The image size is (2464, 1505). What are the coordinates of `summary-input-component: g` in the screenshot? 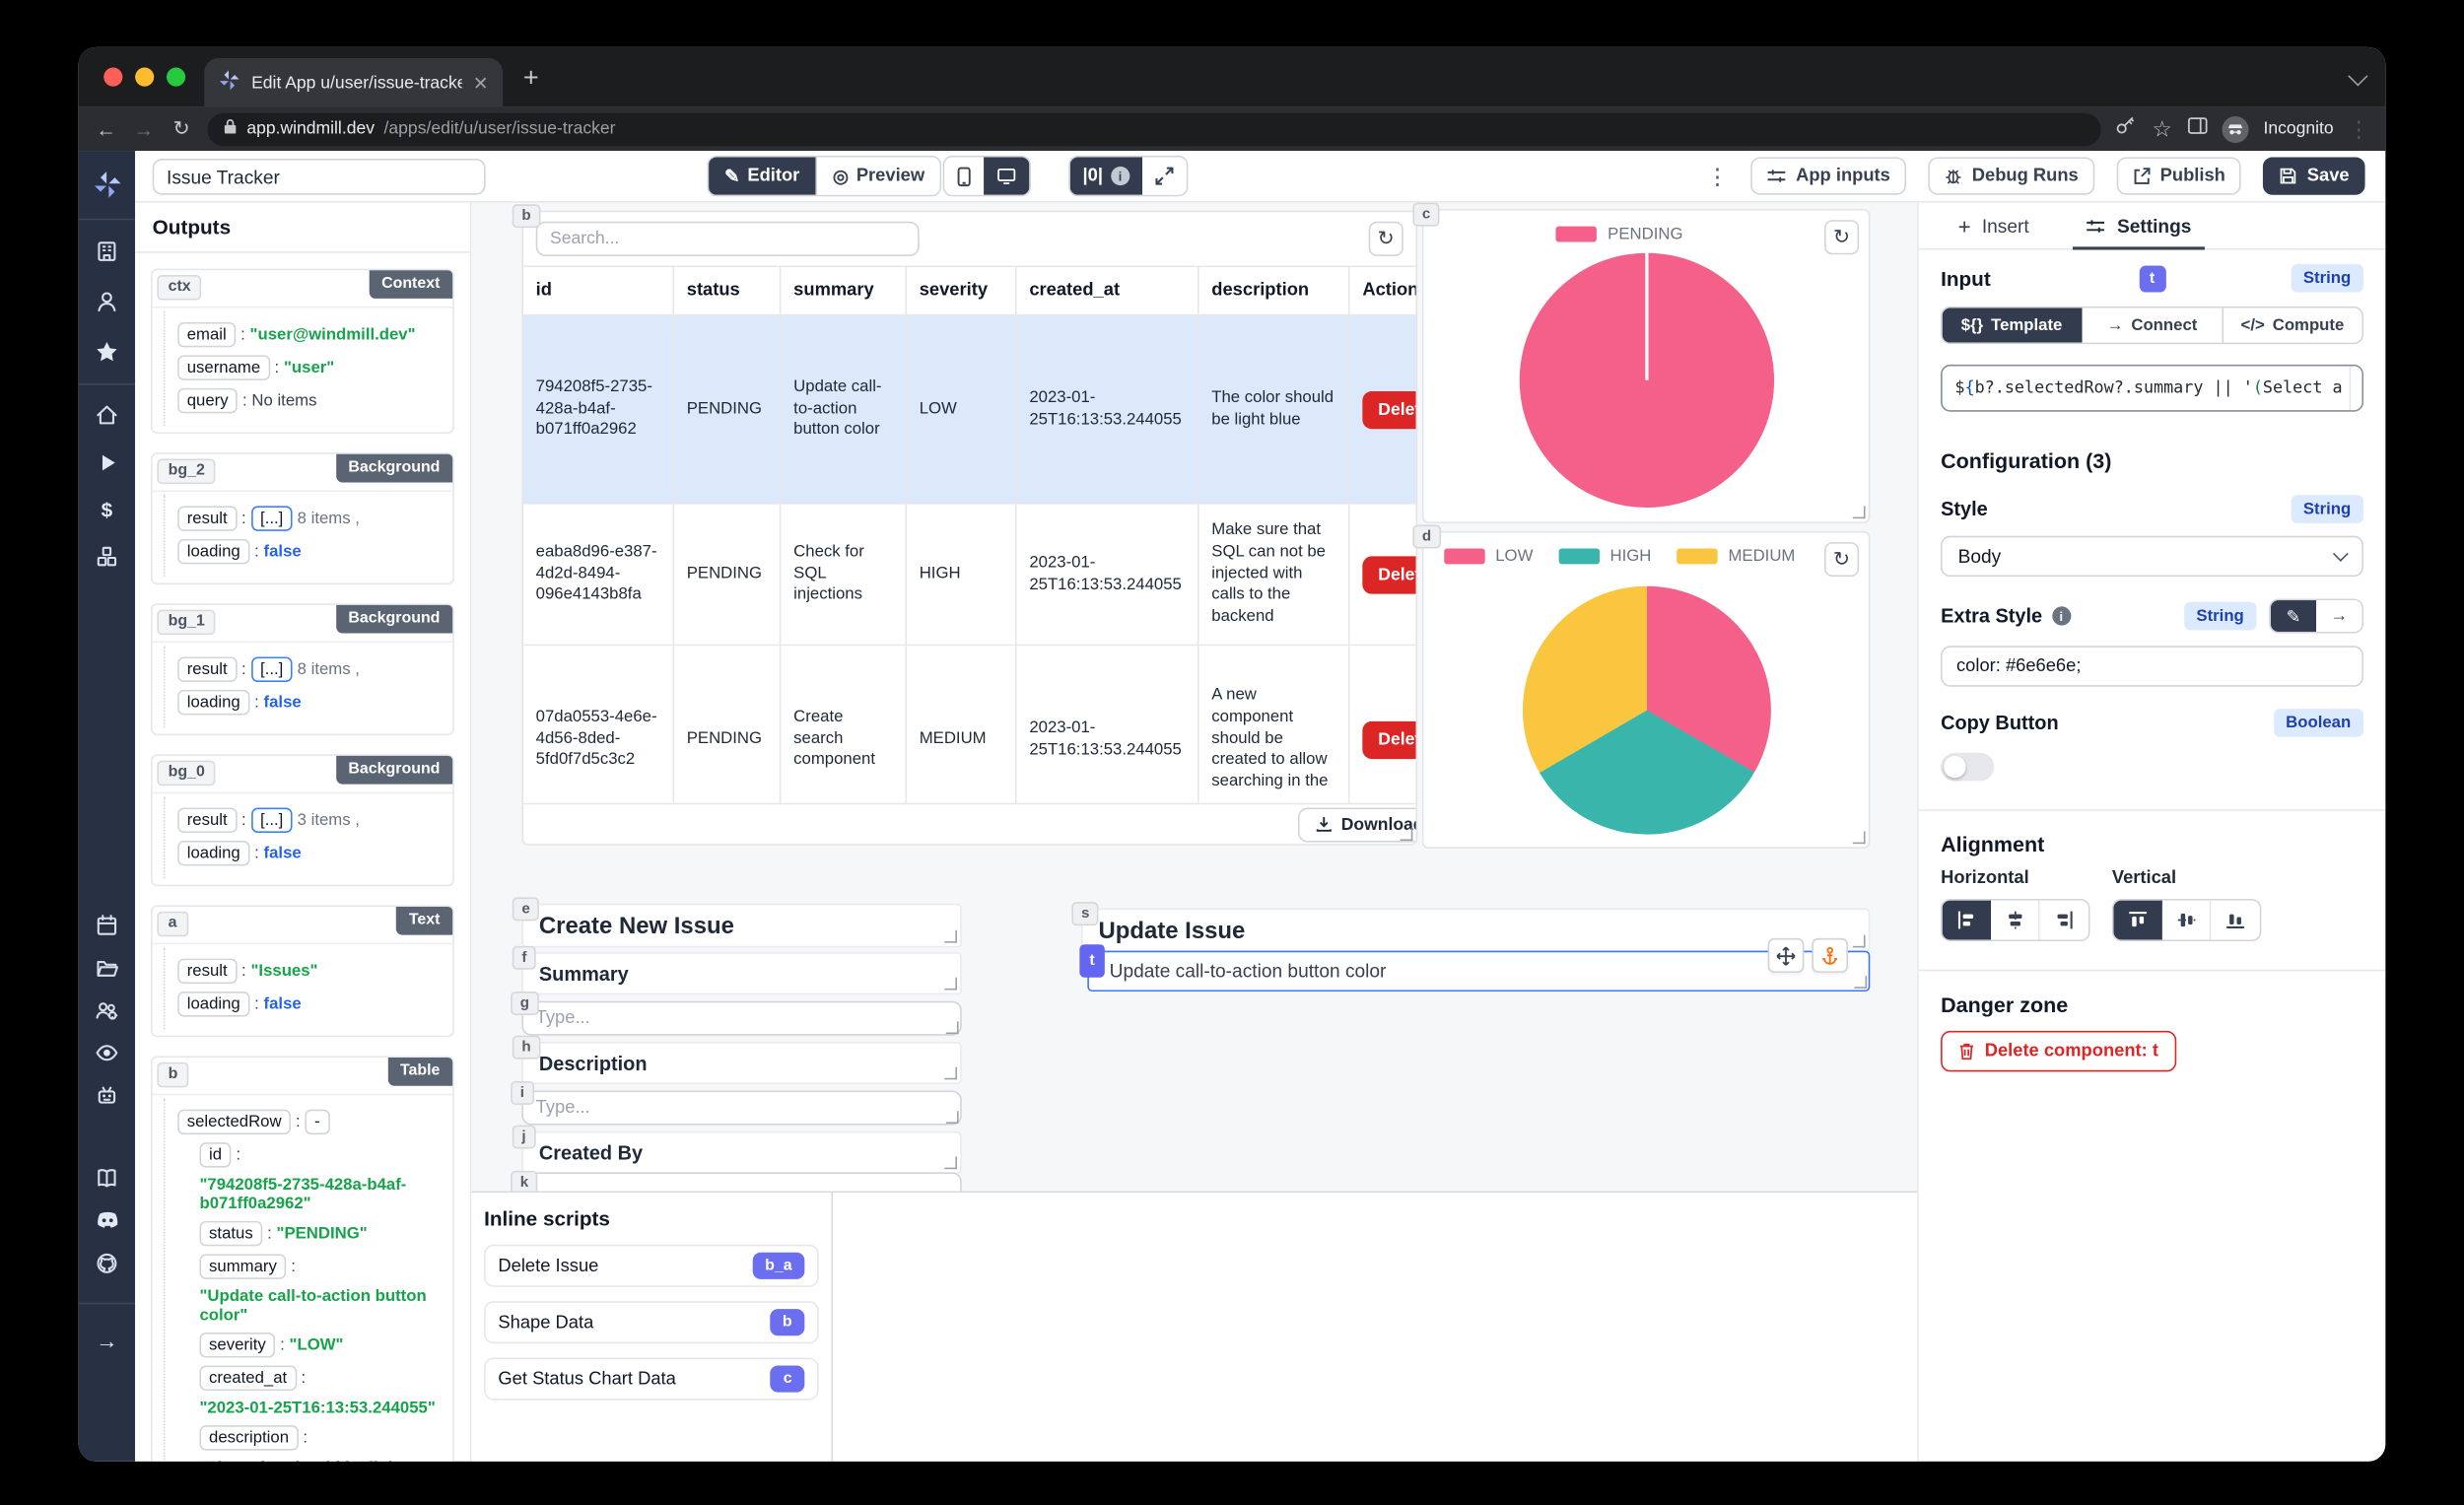 It's located at (736, 1014).